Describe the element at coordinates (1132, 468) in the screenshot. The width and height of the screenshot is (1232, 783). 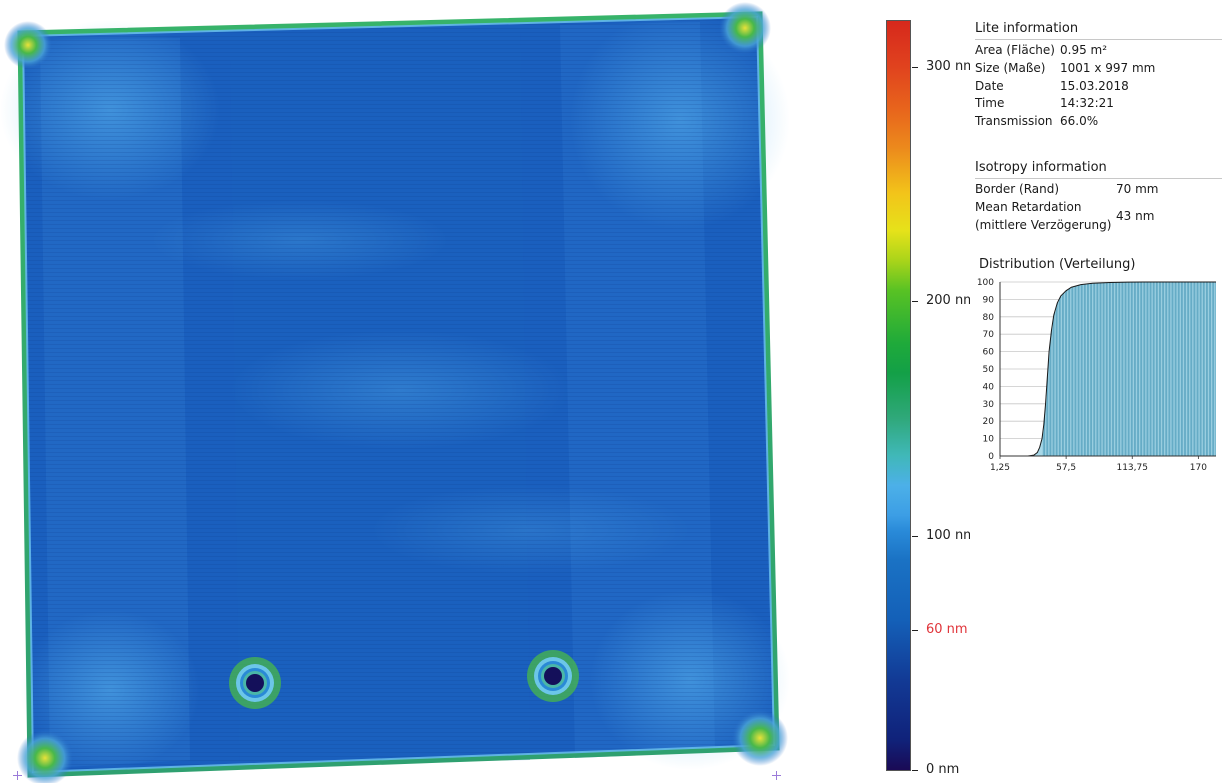
I see `x-tick-label: 113,75` at that location.